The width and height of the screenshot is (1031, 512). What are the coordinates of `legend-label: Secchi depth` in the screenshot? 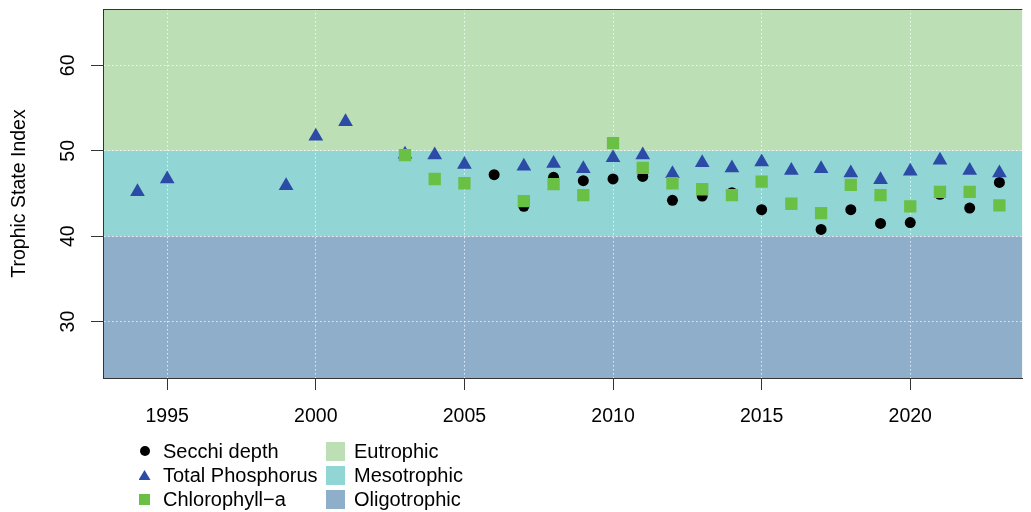 It's located at (221, 451).